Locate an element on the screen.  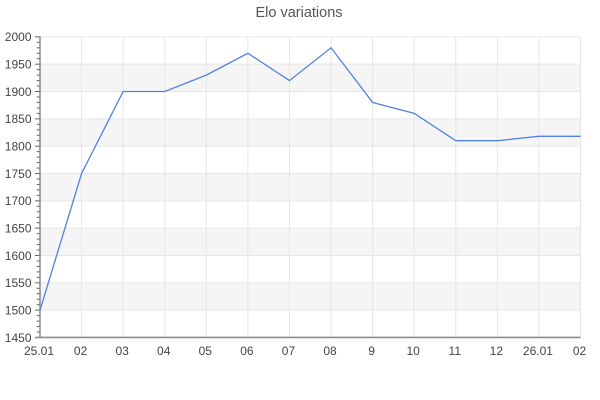
svg-text: 1900 is located at coordinates (18, 92).